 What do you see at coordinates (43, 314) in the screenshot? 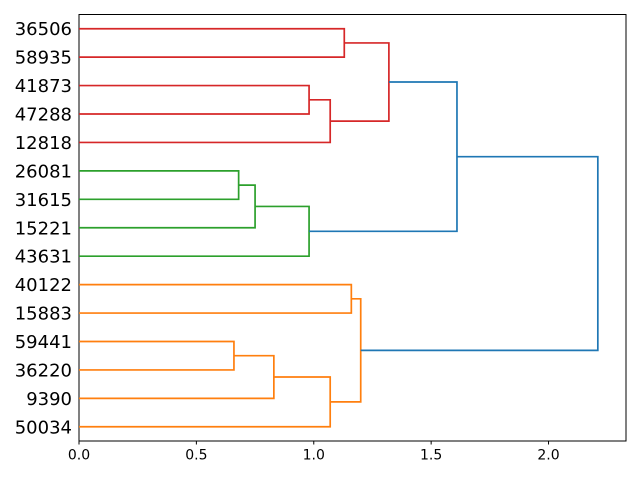
I see `leaf-label: 15883` at bounding box center [43, 314].